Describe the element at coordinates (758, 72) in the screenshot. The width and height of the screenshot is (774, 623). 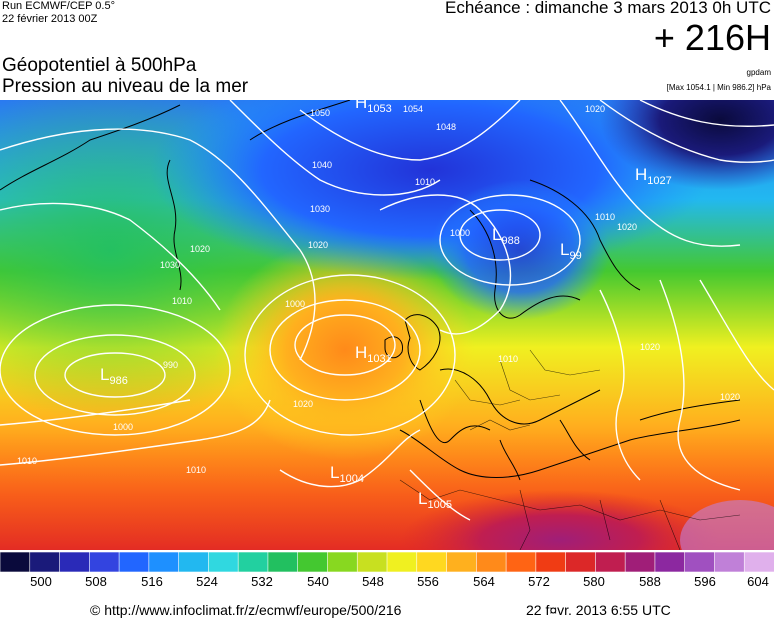
I see `unit-label: gpdam` at that location.